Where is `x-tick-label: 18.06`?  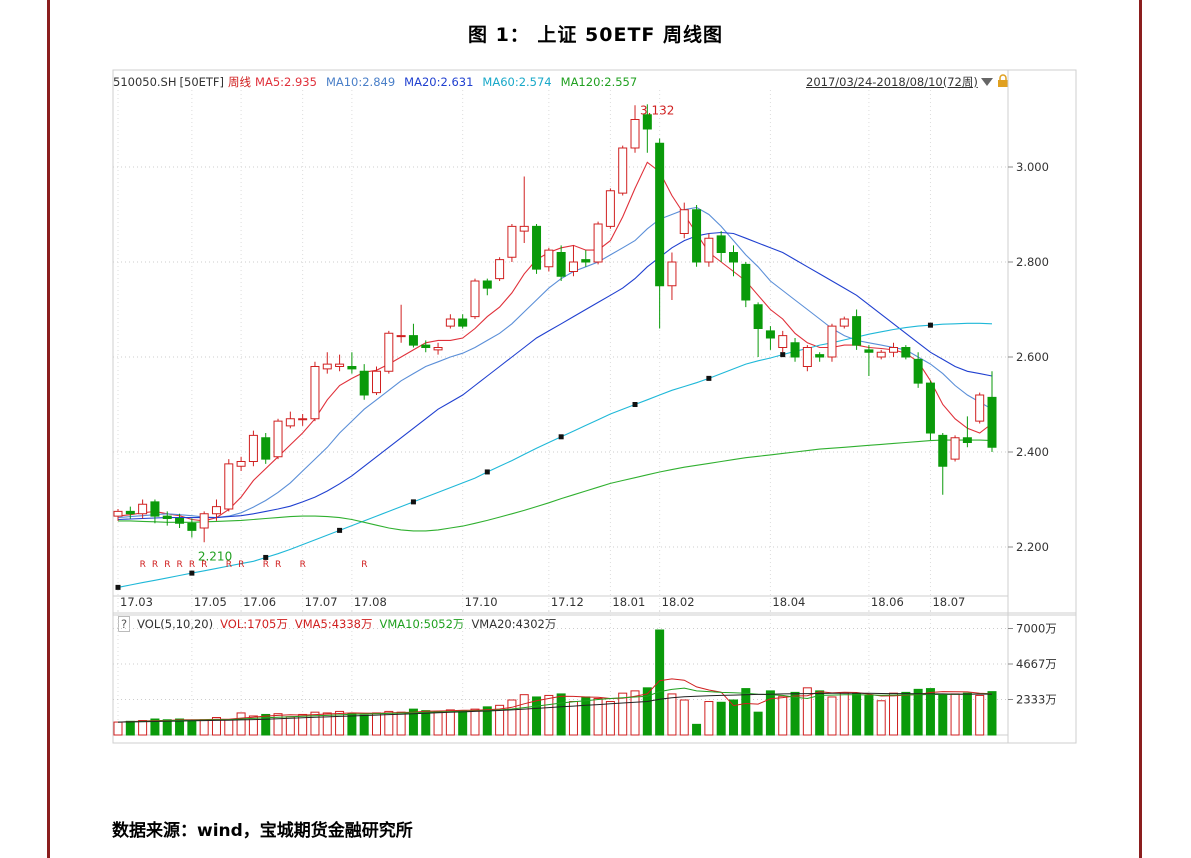
x-tick-label: 18.06 is located at coordinates (887, 602).